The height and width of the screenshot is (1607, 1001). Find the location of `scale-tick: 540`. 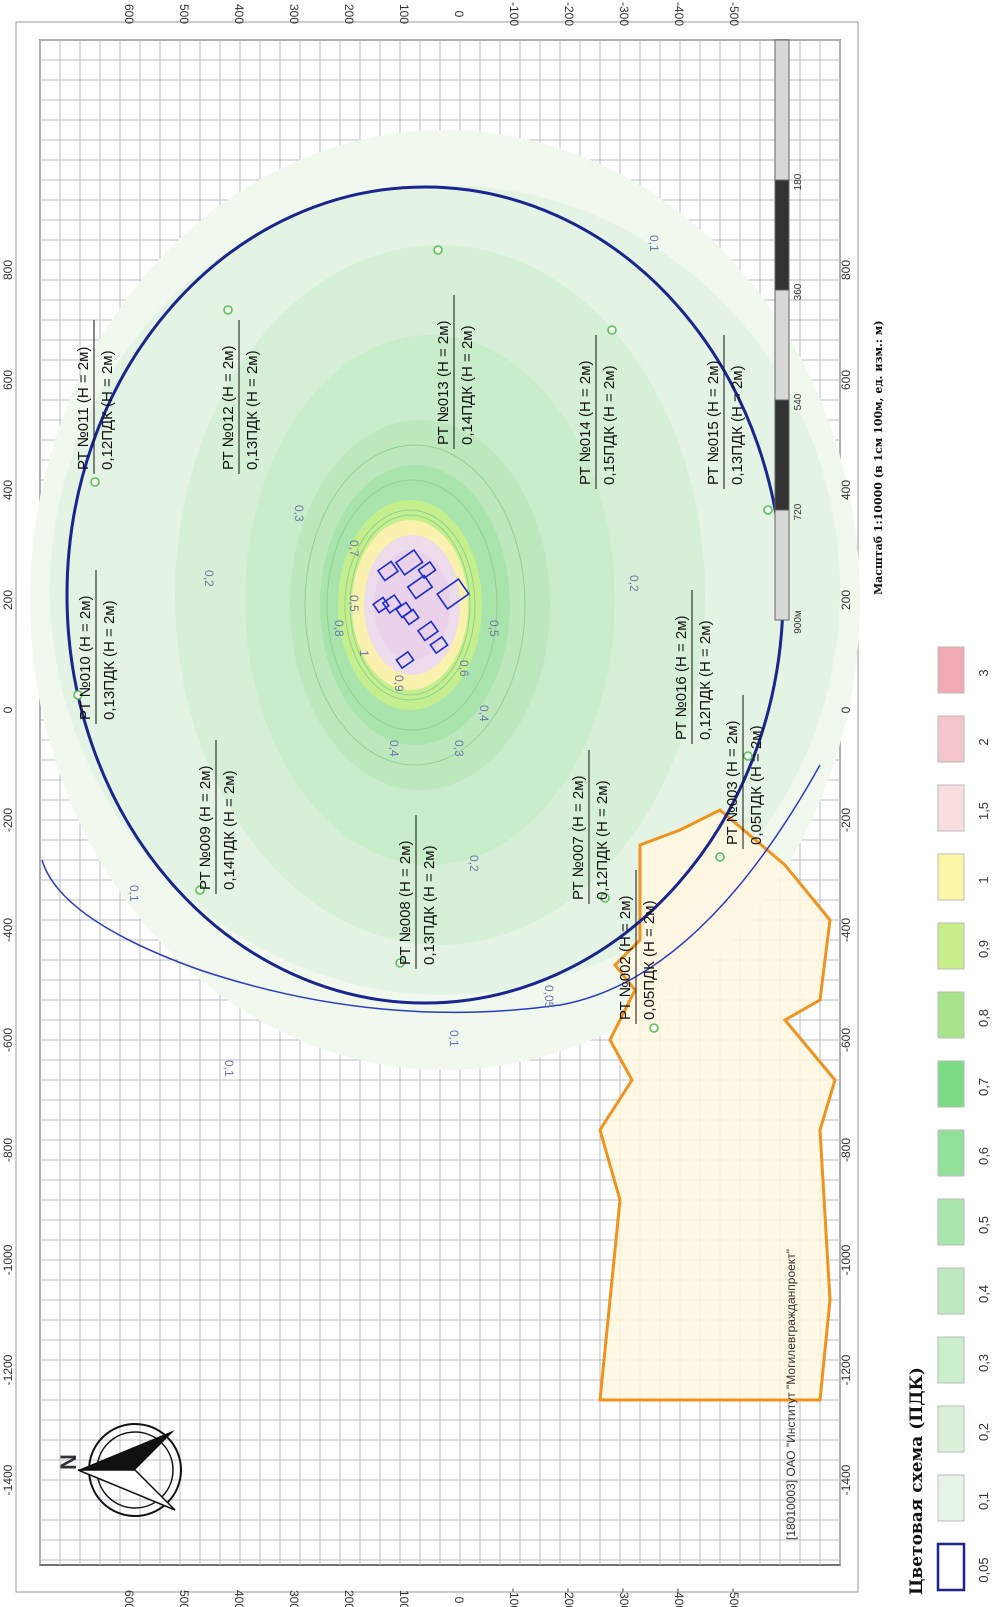

scale-tick: 540 is located at coordinates (798, 401).